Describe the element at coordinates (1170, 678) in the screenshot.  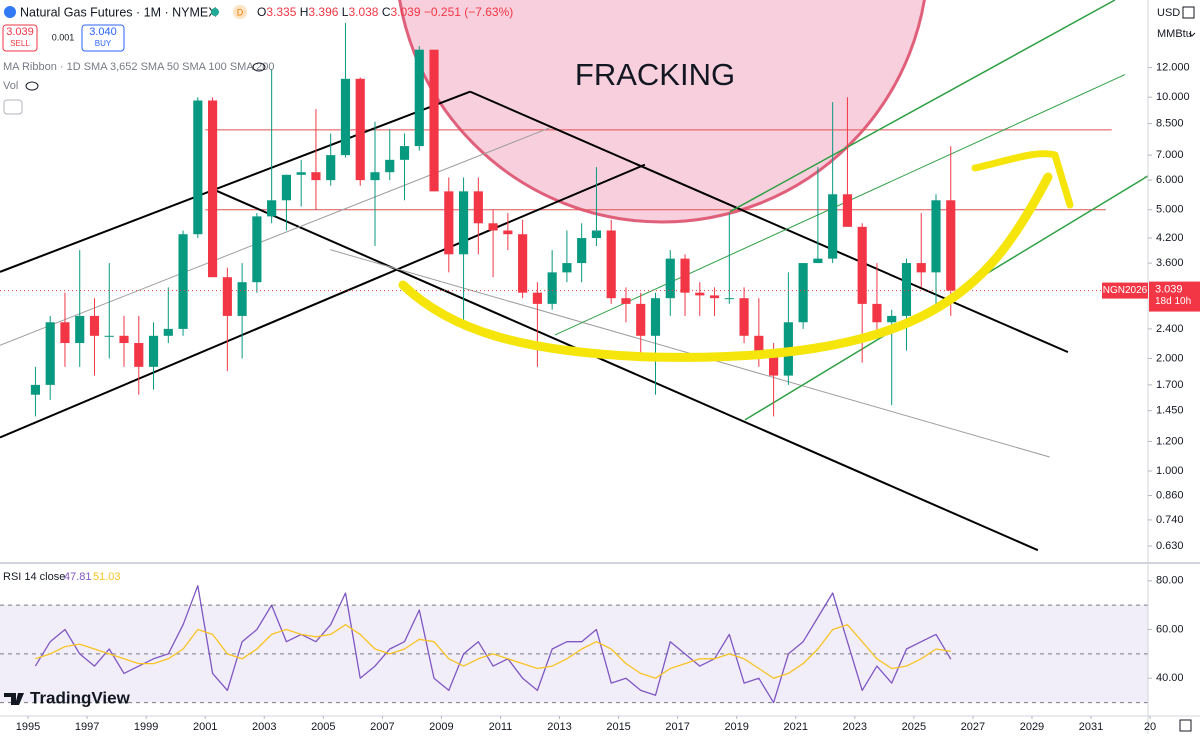
I see `y-tick-label: 40.00` at that location.